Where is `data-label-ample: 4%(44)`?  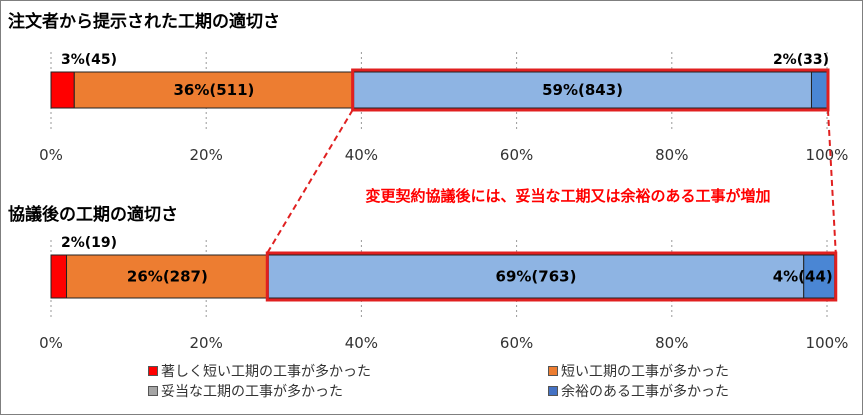 data-label-ample: 4%(44) is located at coordinates (803, 277).